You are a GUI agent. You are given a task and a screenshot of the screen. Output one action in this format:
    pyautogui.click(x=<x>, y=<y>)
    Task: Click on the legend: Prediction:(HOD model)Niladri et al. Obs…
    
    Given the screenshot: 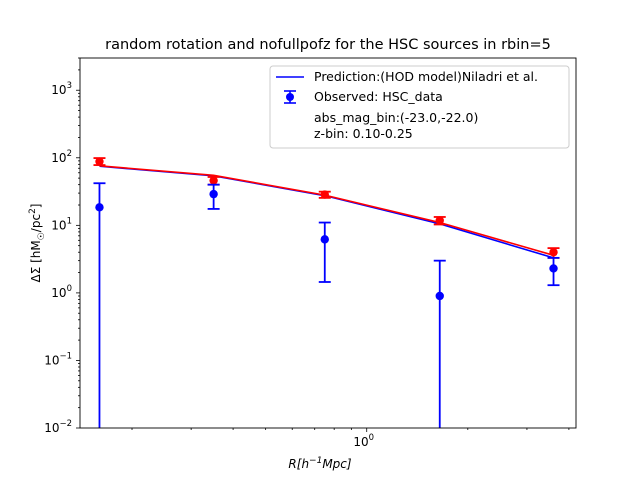 What is the action you would take?
    pyautogui.click(x=419, y=107)
    